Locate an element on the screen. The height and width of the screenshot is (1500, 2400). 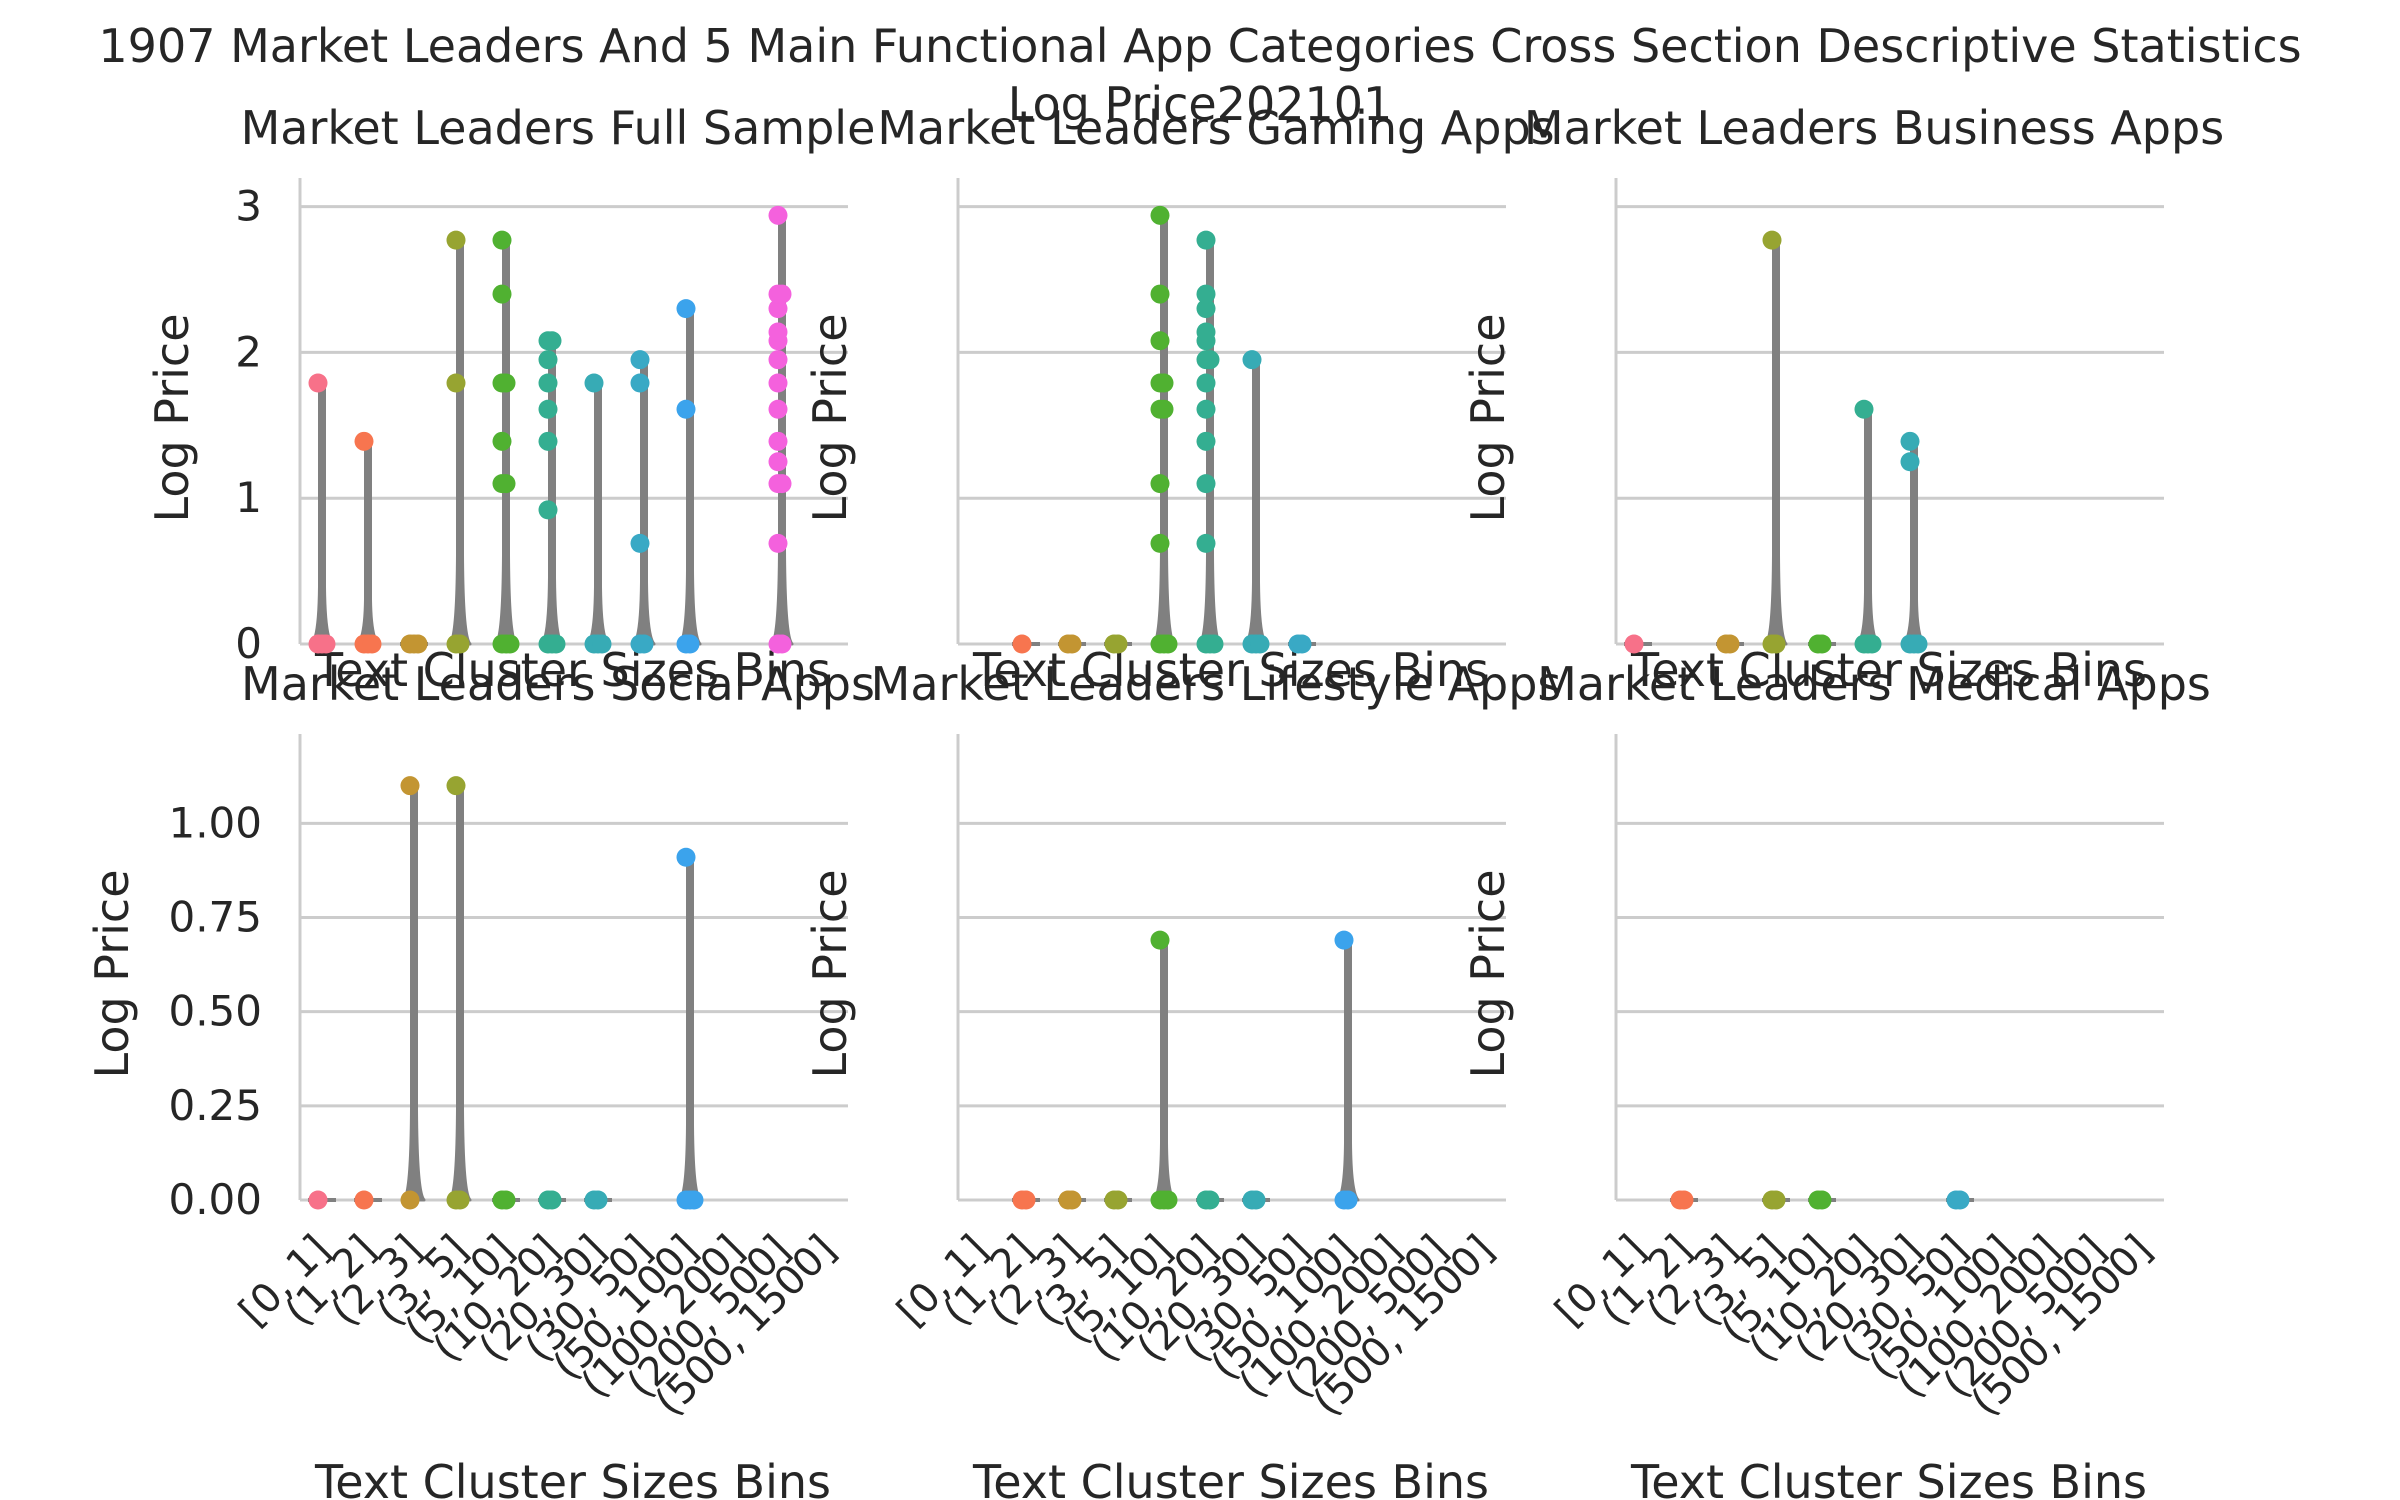
figure-title-line2: Log Price202101 is located at coordinates (1200, 104).